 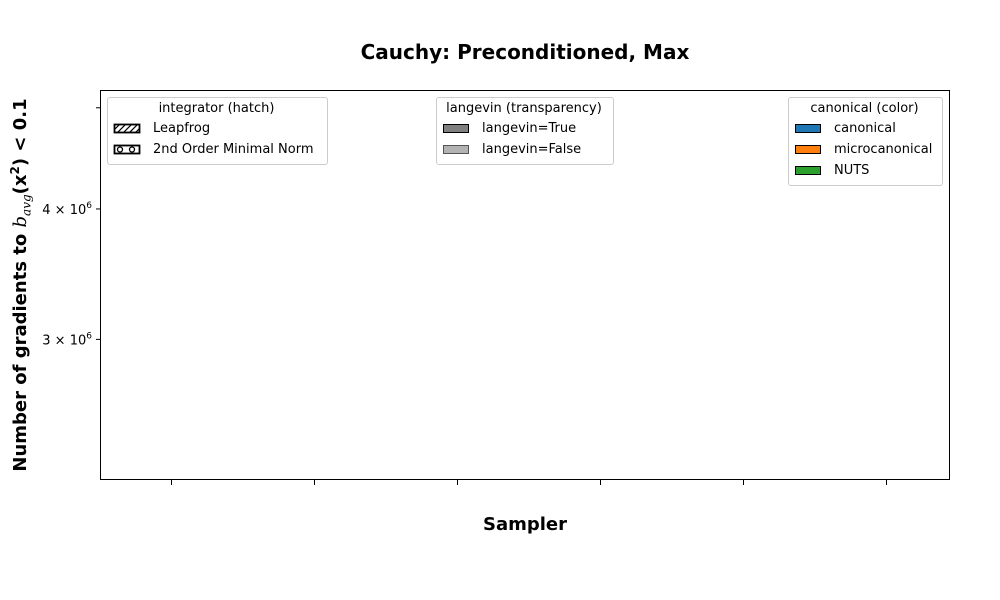 What do you see at coordinates (216, 108) in the screenshot?
I see `legend-title: integrator (hatch)` at bounding box center [216, 108].